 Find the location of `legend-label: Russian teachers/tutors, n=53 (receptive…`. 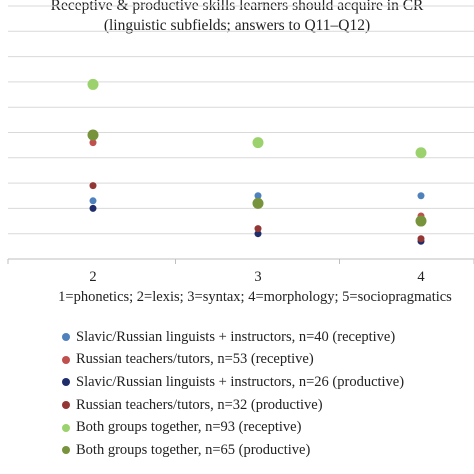

legend-label: Russian teachers/tutors, n=53 (receptive… is located at coordinates (195, 359).